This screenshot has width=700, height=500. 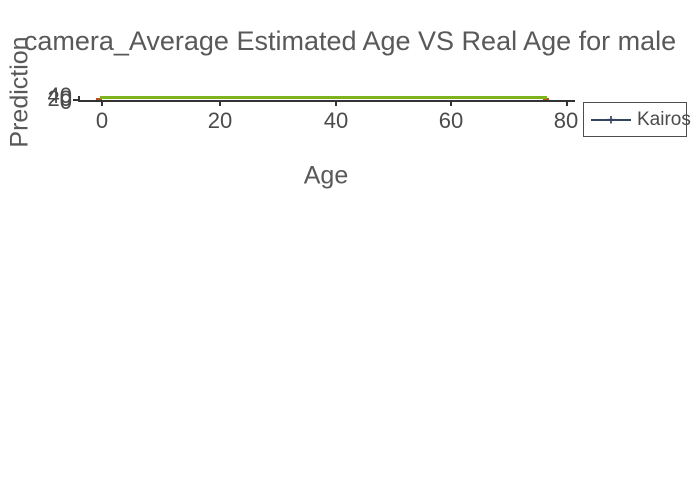 I want to click on legend: + Kairos, so click(x=637, y=119).